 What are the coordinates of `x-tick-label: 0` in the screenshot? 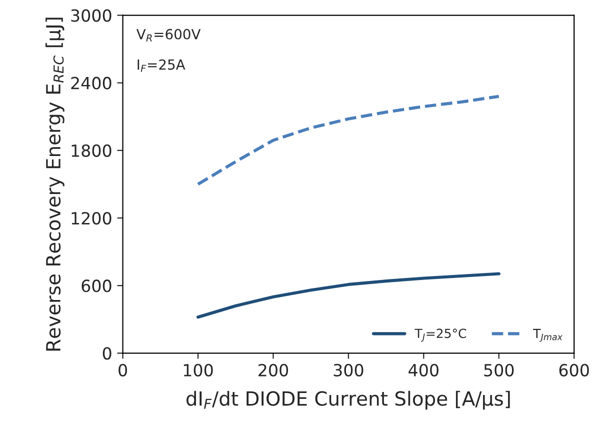 It's located at (122, 370).